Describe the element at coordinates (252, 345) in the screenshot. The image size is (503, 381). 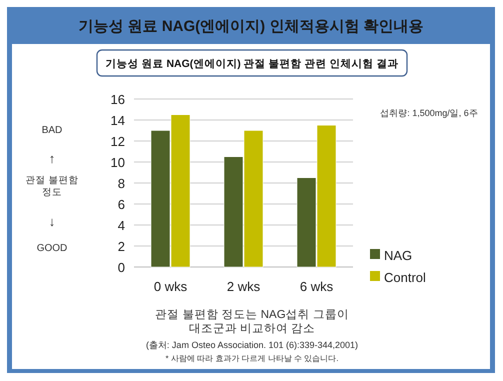
I see `text: (출처: Jam Osteo Association. 101 (6):339-344,2001)` at that location.